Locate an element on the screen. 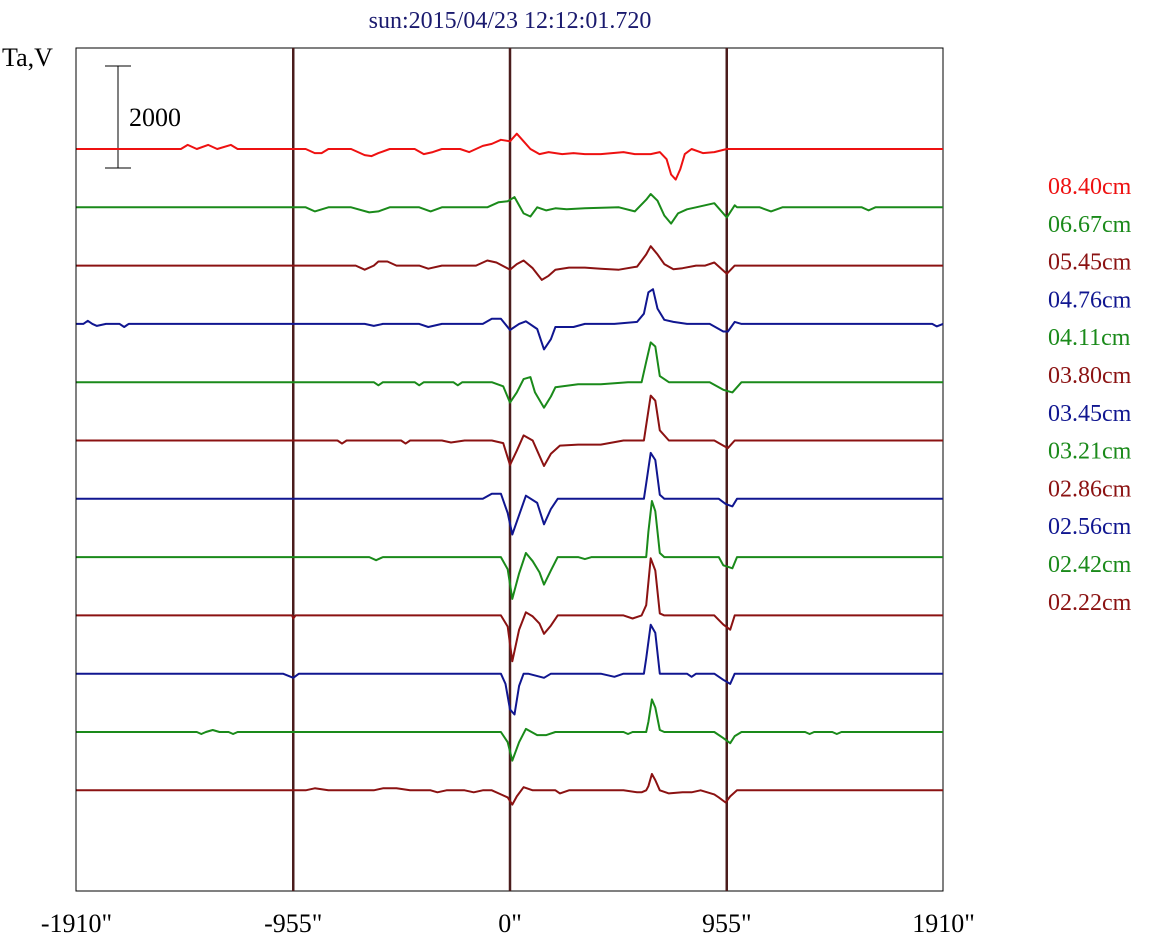 The image size is (1155, 941). scale-bar-label: 2000 is located at coordinates (155, 117).